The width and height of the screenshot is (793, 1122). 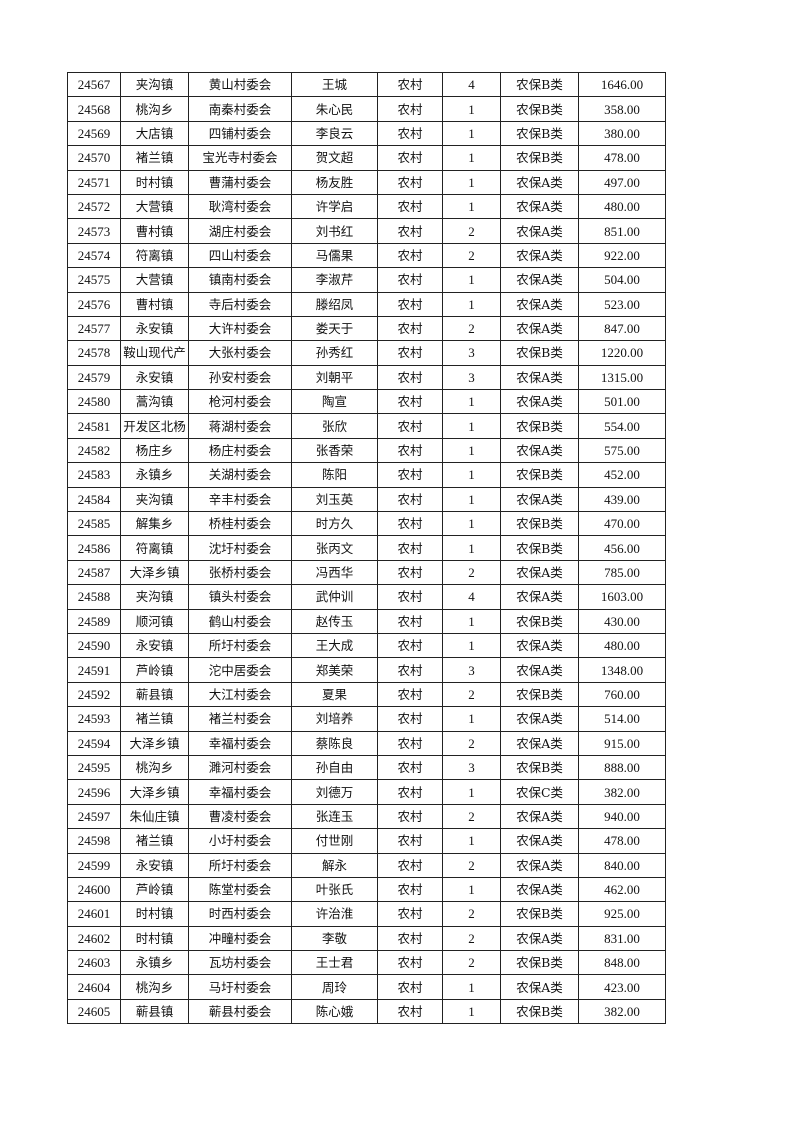 I want to click on person-name-cell: 王士君, so click(x=334, y=963).